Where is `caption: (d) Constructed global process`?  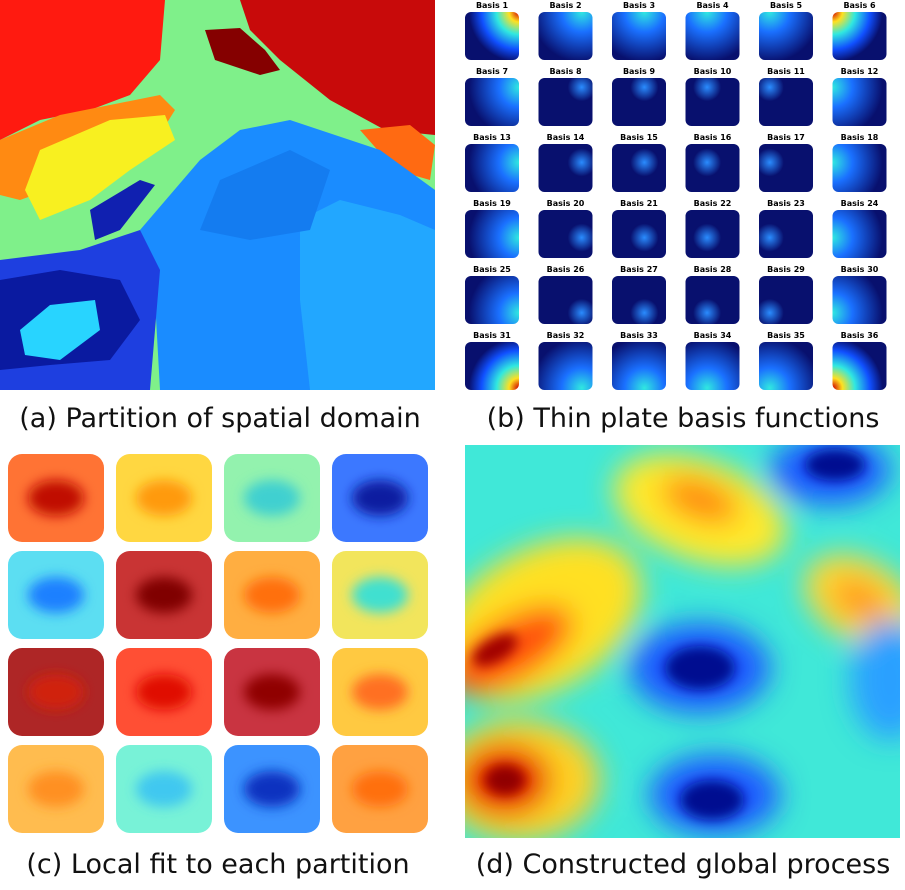 caption: (d) Constructed global process is located at coordinates (683, 864).